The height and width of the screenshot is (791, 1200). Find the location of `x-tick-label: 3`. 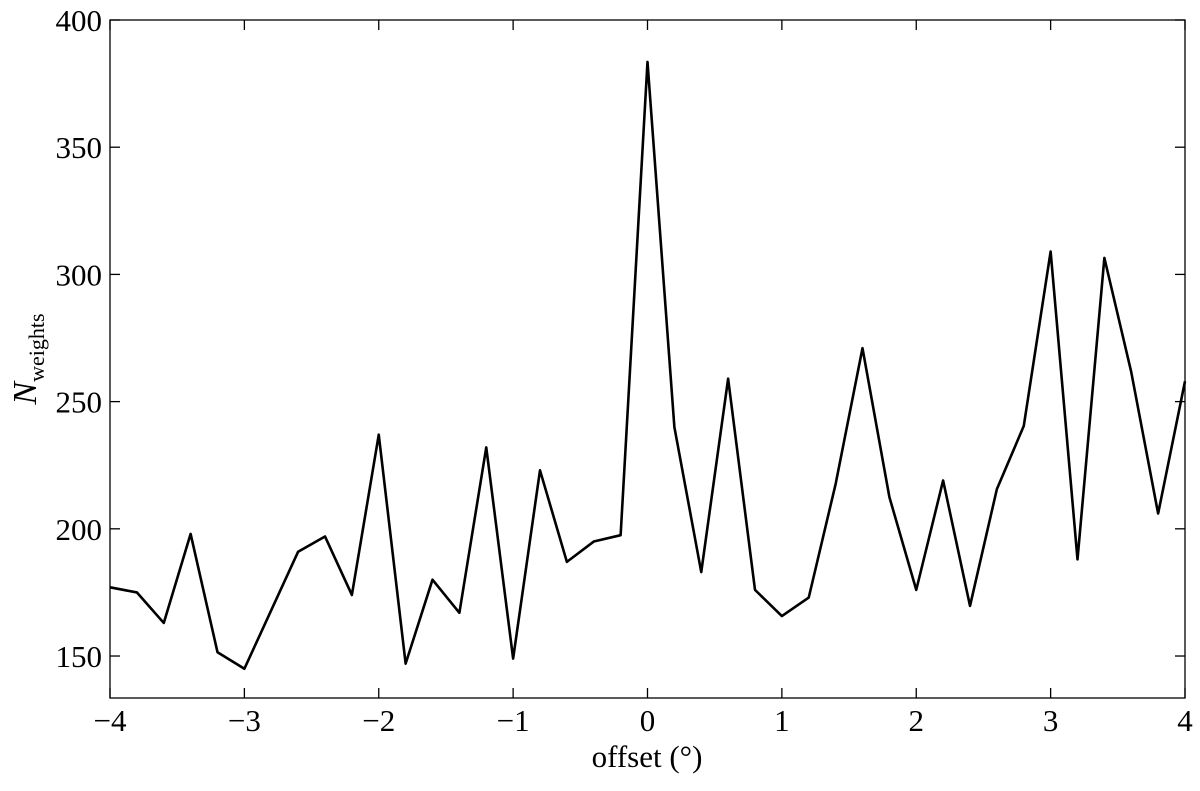

x-tick-label: 3 is located at coordinates (1051, 720).